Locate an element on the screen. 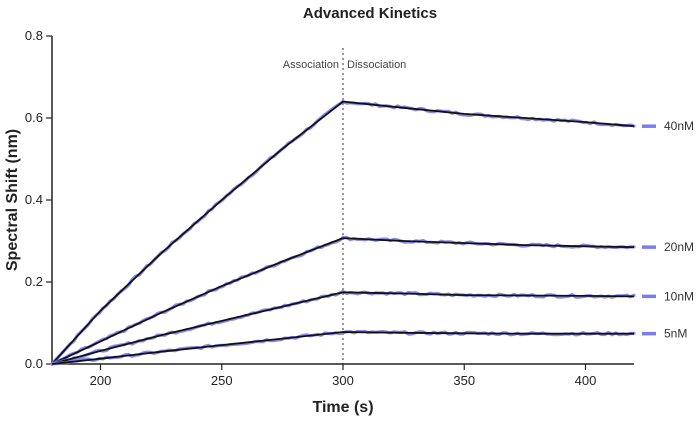  x-axis-title: Time (s) is located at coordinates (342, 407).